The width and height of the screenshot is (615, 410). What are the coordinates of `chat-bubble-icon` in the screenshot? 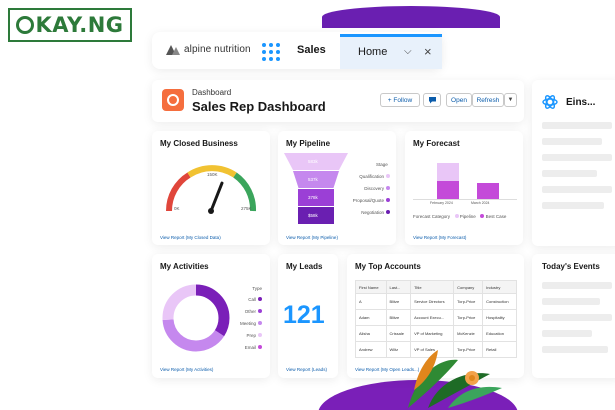 It's located at (432, 100).